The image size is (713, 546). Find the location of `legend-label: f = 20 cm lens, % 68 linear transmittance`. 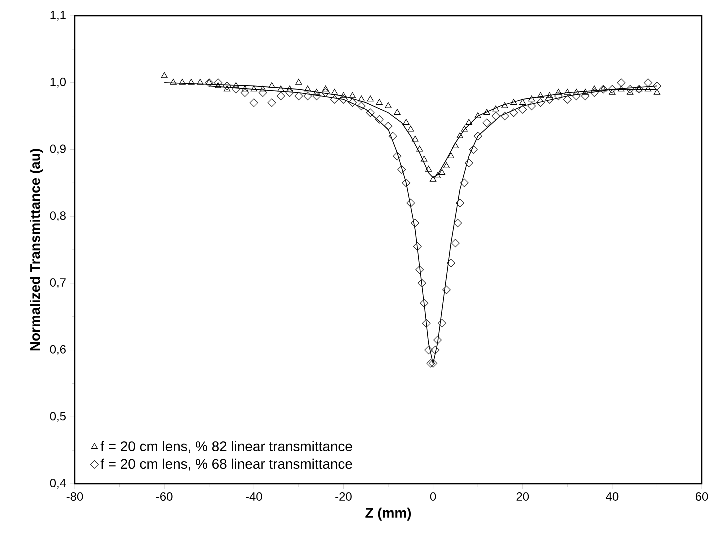

legend-label: f = 20 cm lens, % 68 linear transmittance is located at coordinates (226, 464).